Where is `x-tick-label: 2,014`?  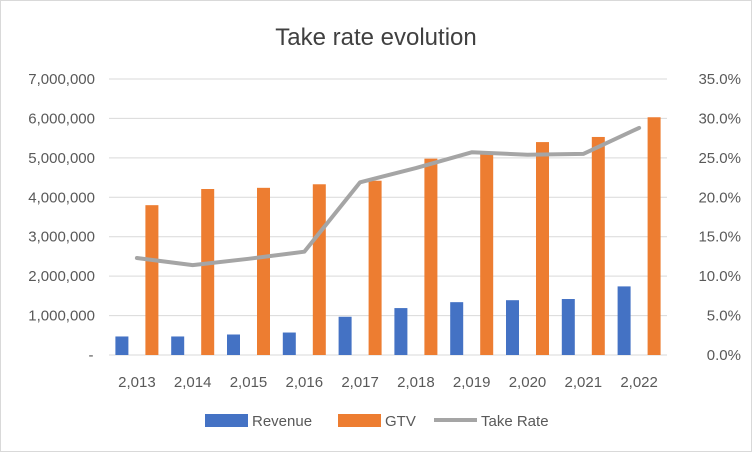
x-tick-label: 2,014 is located at coordinates (193, 382).